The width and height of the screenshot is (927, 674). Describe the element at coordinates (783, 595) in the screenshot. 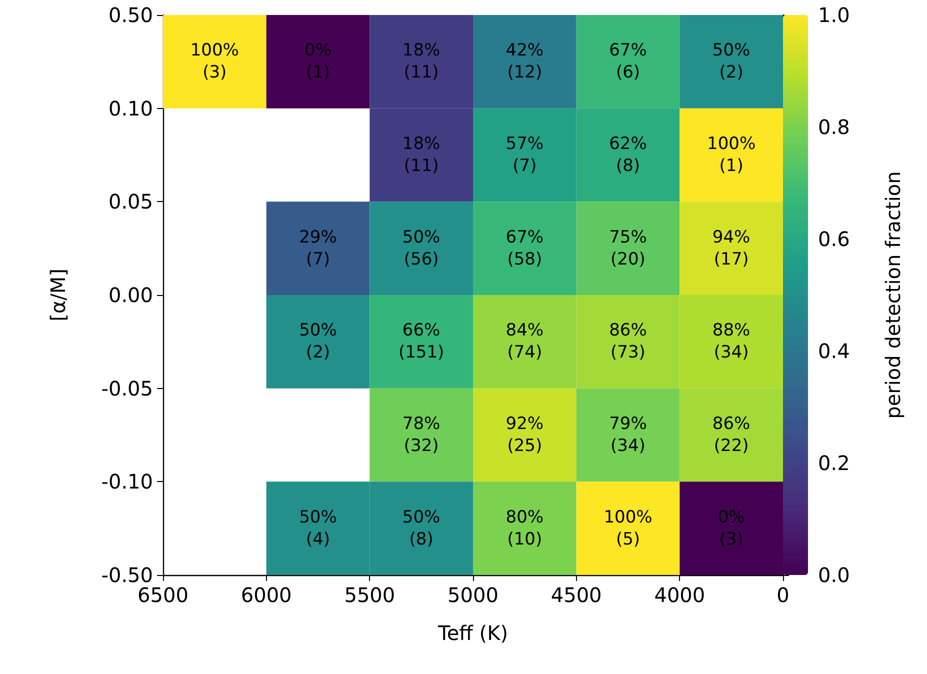

I see `text: 0` at that location.